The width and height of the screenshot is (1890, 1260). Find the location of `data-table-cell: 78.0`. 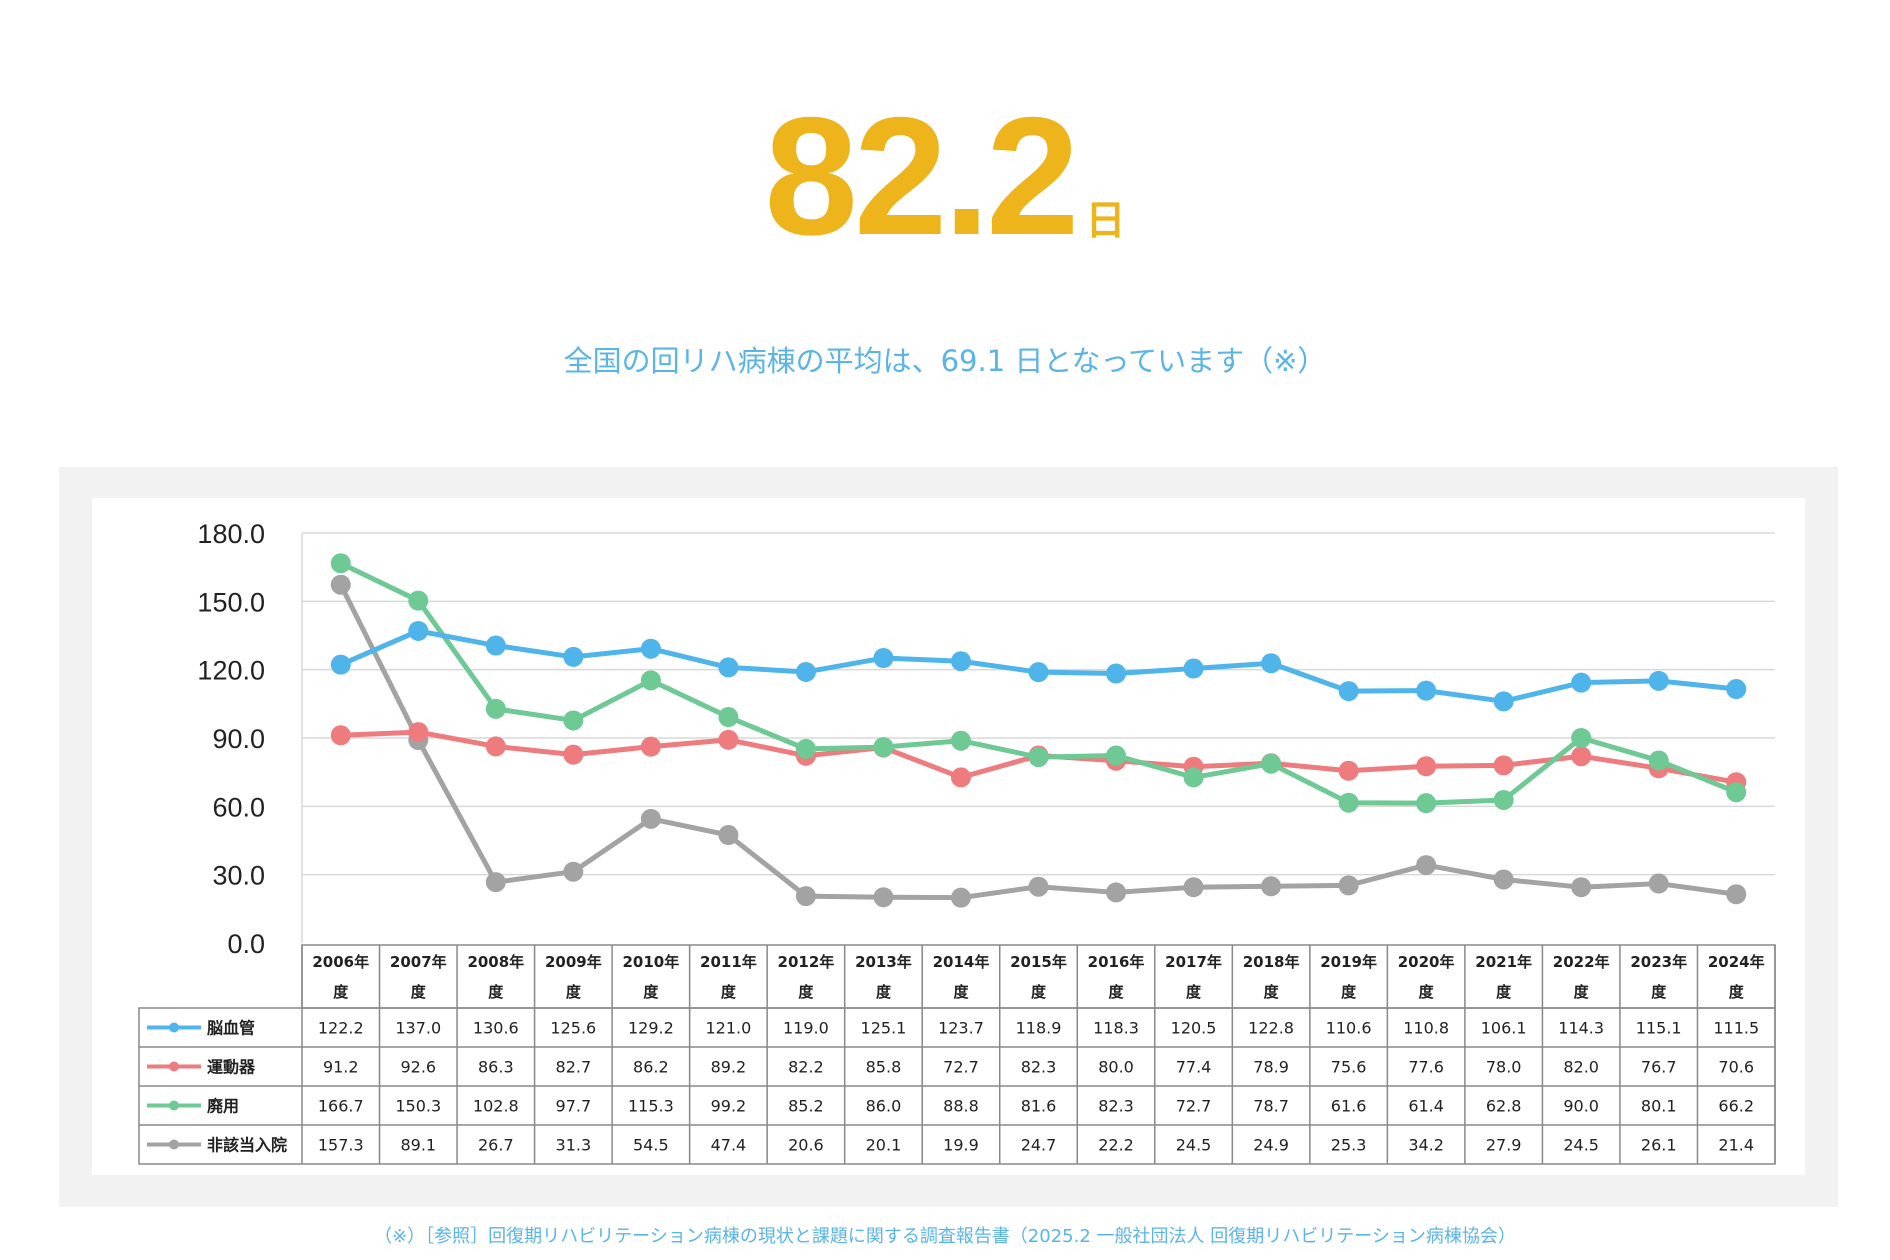

data-table-cell: 78.0 is located at coordinates (1504, 1067).